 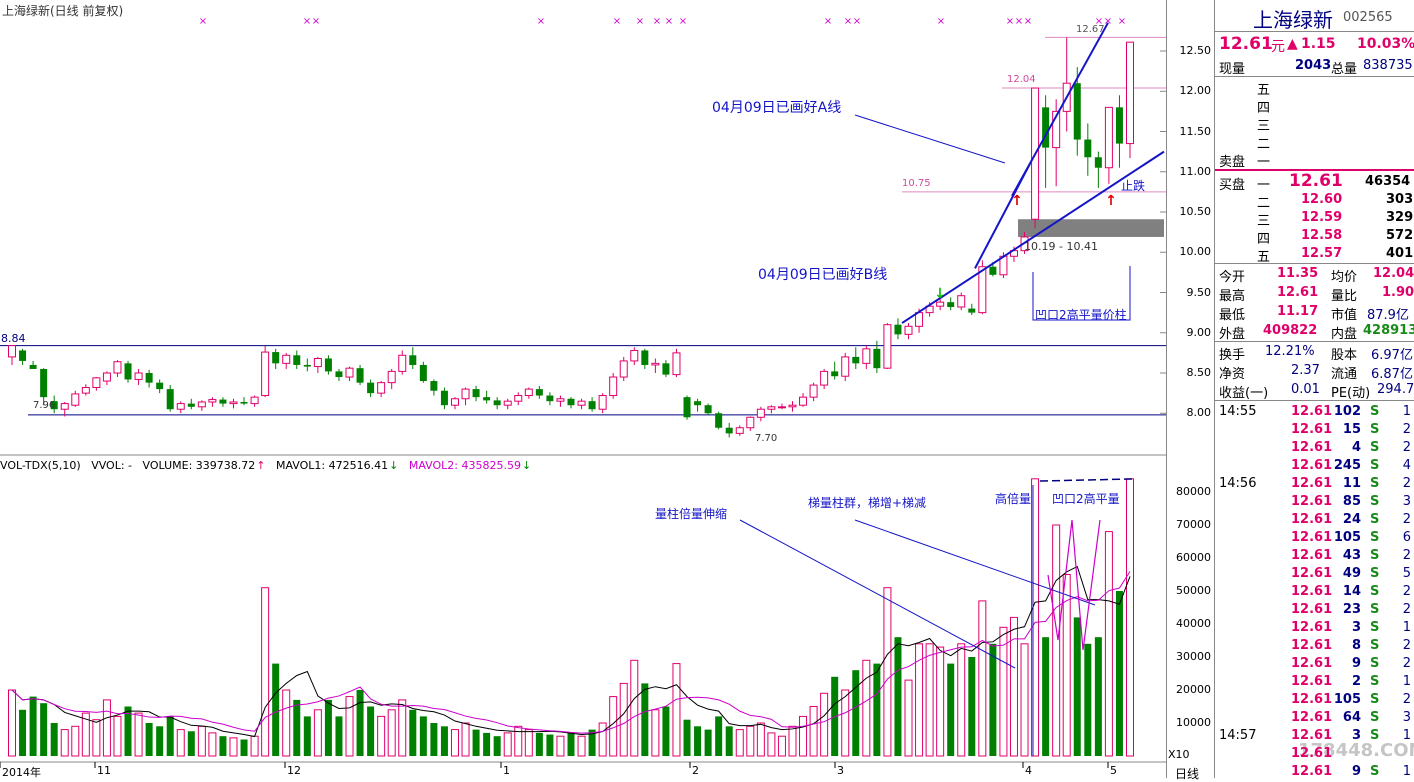 I want to click on tick-row: 12.61 8 S 2, so click(x=1314, y=646).